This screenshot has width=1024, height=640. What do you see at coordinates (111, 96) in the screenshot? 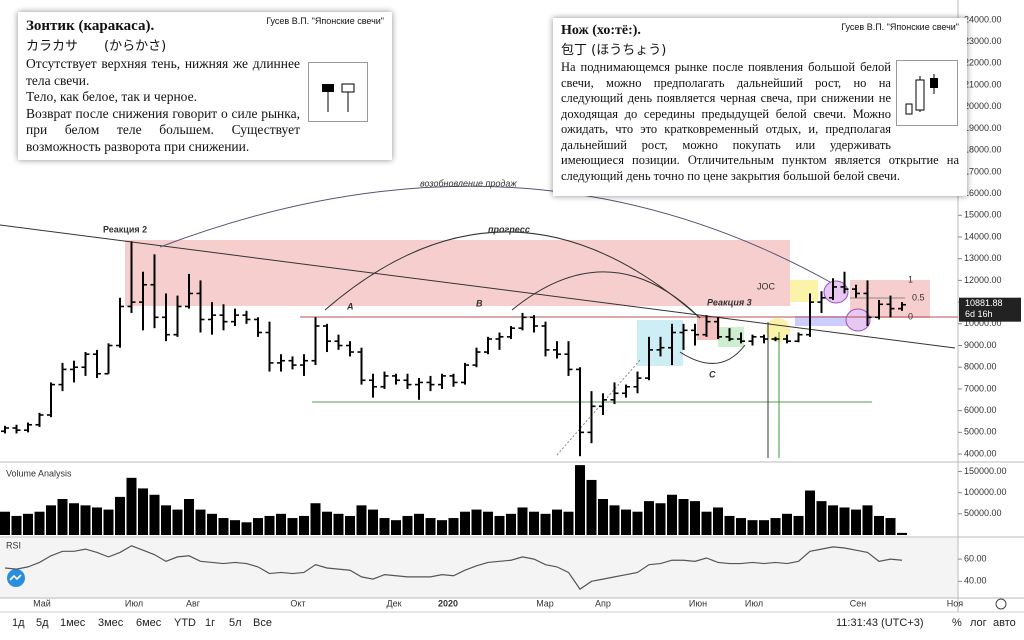
I see `note-paragraph: Тело, как белое, так и черное.` at bounding box center [111, 96].